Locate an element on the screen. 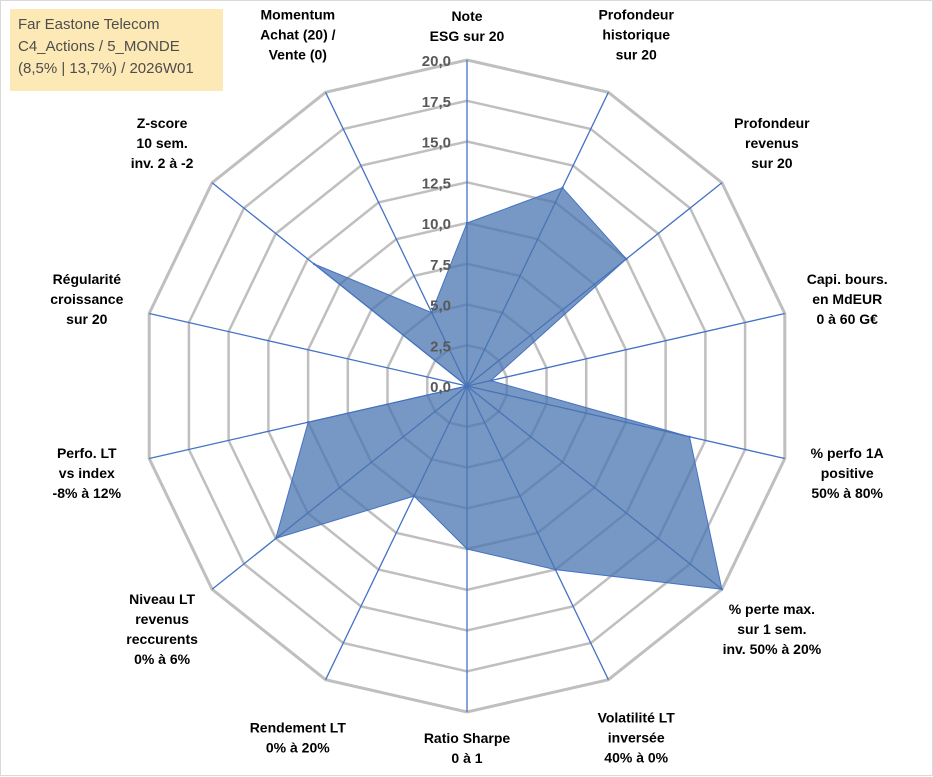 Image resolution: width=933 pixels, height=777 pixels. axis-label-line: ESG sur 20 is located at coordinates (467, 36).